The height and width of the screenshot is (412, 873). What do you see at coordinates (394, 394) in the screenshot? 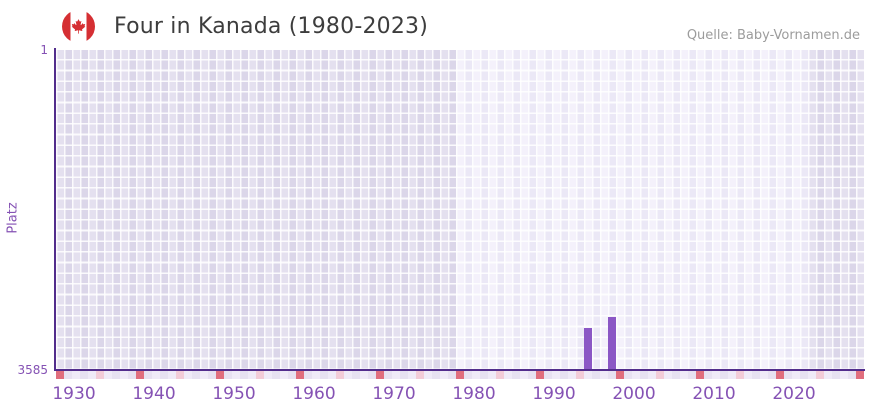
I see `x-tick-1970: 1970` at bounding box center [394, 394].